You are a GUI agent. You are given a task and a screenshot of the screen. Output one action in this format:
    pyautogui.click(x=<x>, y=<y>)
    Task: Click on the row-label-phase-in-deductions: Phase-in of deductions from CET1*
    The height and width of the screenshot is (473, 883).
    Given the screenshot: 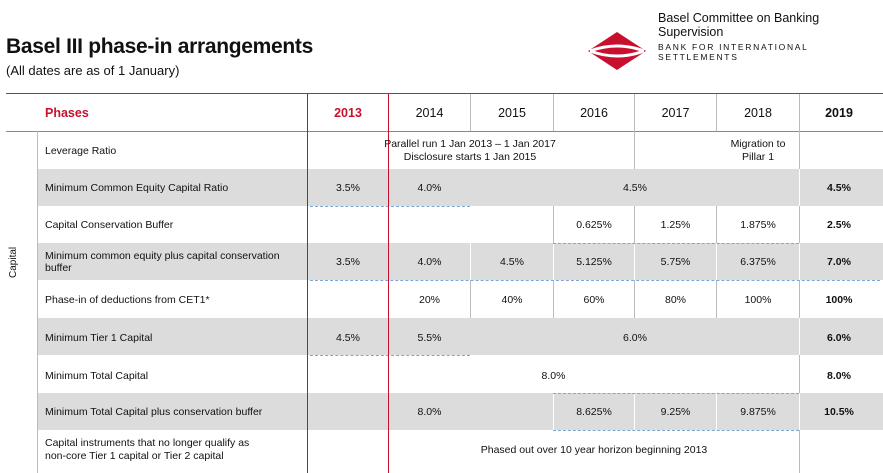 What is the action you would take?
    pyautogui.click(x=127, y=300)
    